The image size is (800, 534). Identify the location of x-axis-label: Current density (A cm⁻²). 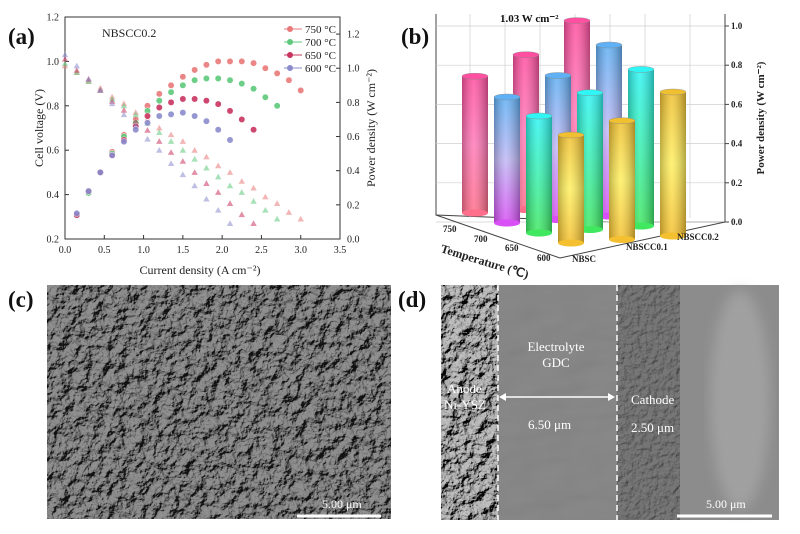
(200, 270).